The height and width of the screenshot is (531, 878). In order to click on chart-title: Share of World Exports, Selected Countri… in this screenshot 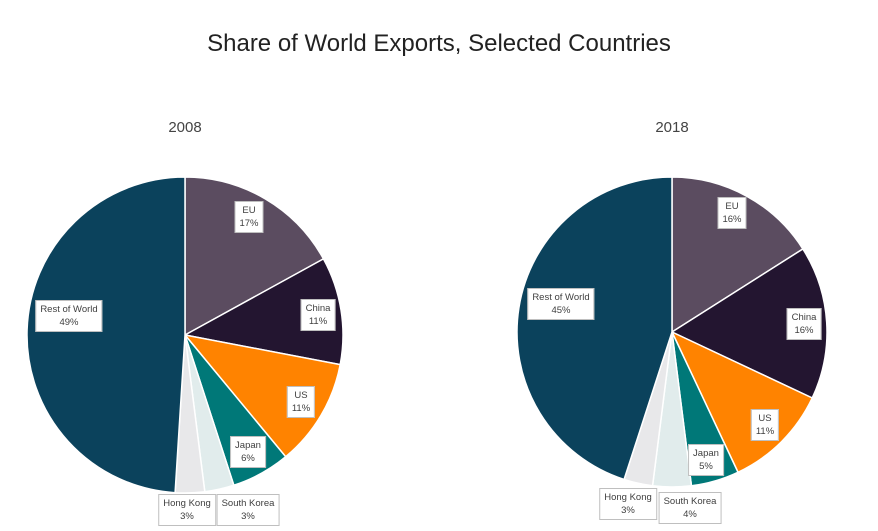, I will do `click(439, 43)`.